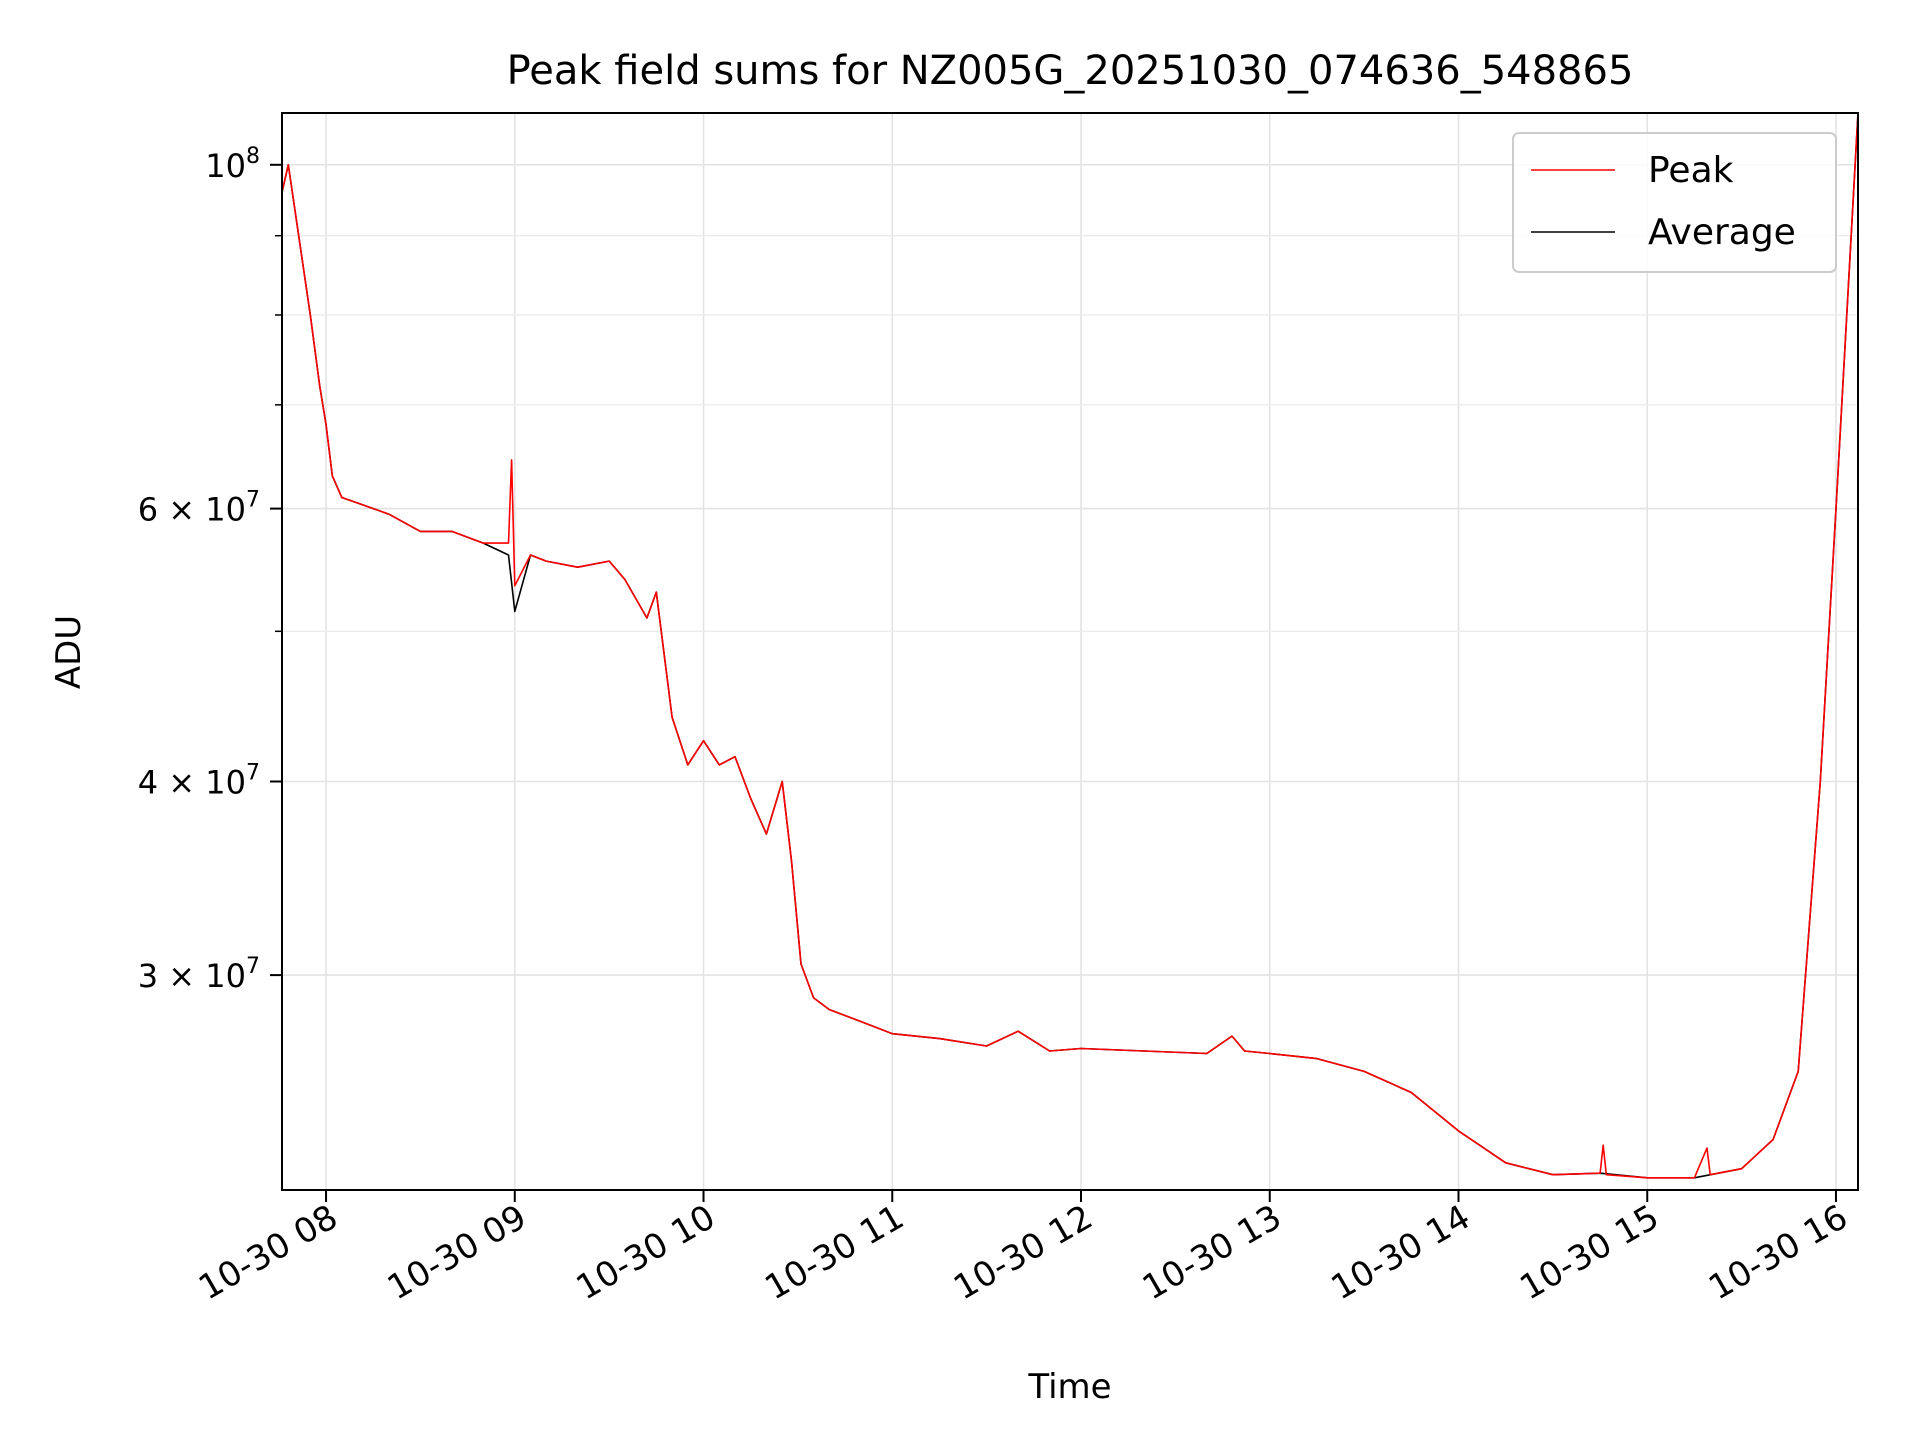 The height and width of the screenshot is (1440, 1920). I want to click on legend-box, so click(1674, 202).